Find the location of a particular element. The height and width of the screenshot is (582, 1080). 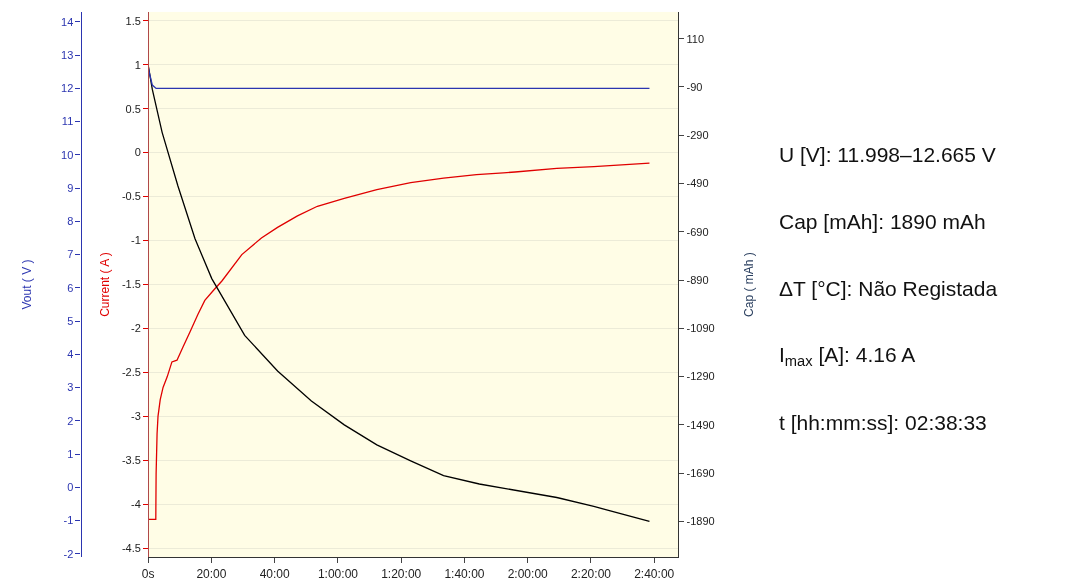

y-tick-label: -3 is located at coordinates (136, 416).